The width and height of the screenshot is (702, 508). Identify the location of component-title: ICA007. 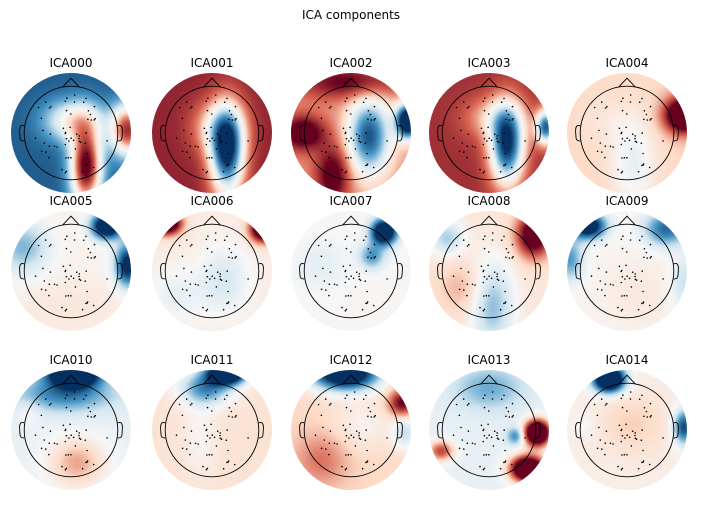
(351, 201).